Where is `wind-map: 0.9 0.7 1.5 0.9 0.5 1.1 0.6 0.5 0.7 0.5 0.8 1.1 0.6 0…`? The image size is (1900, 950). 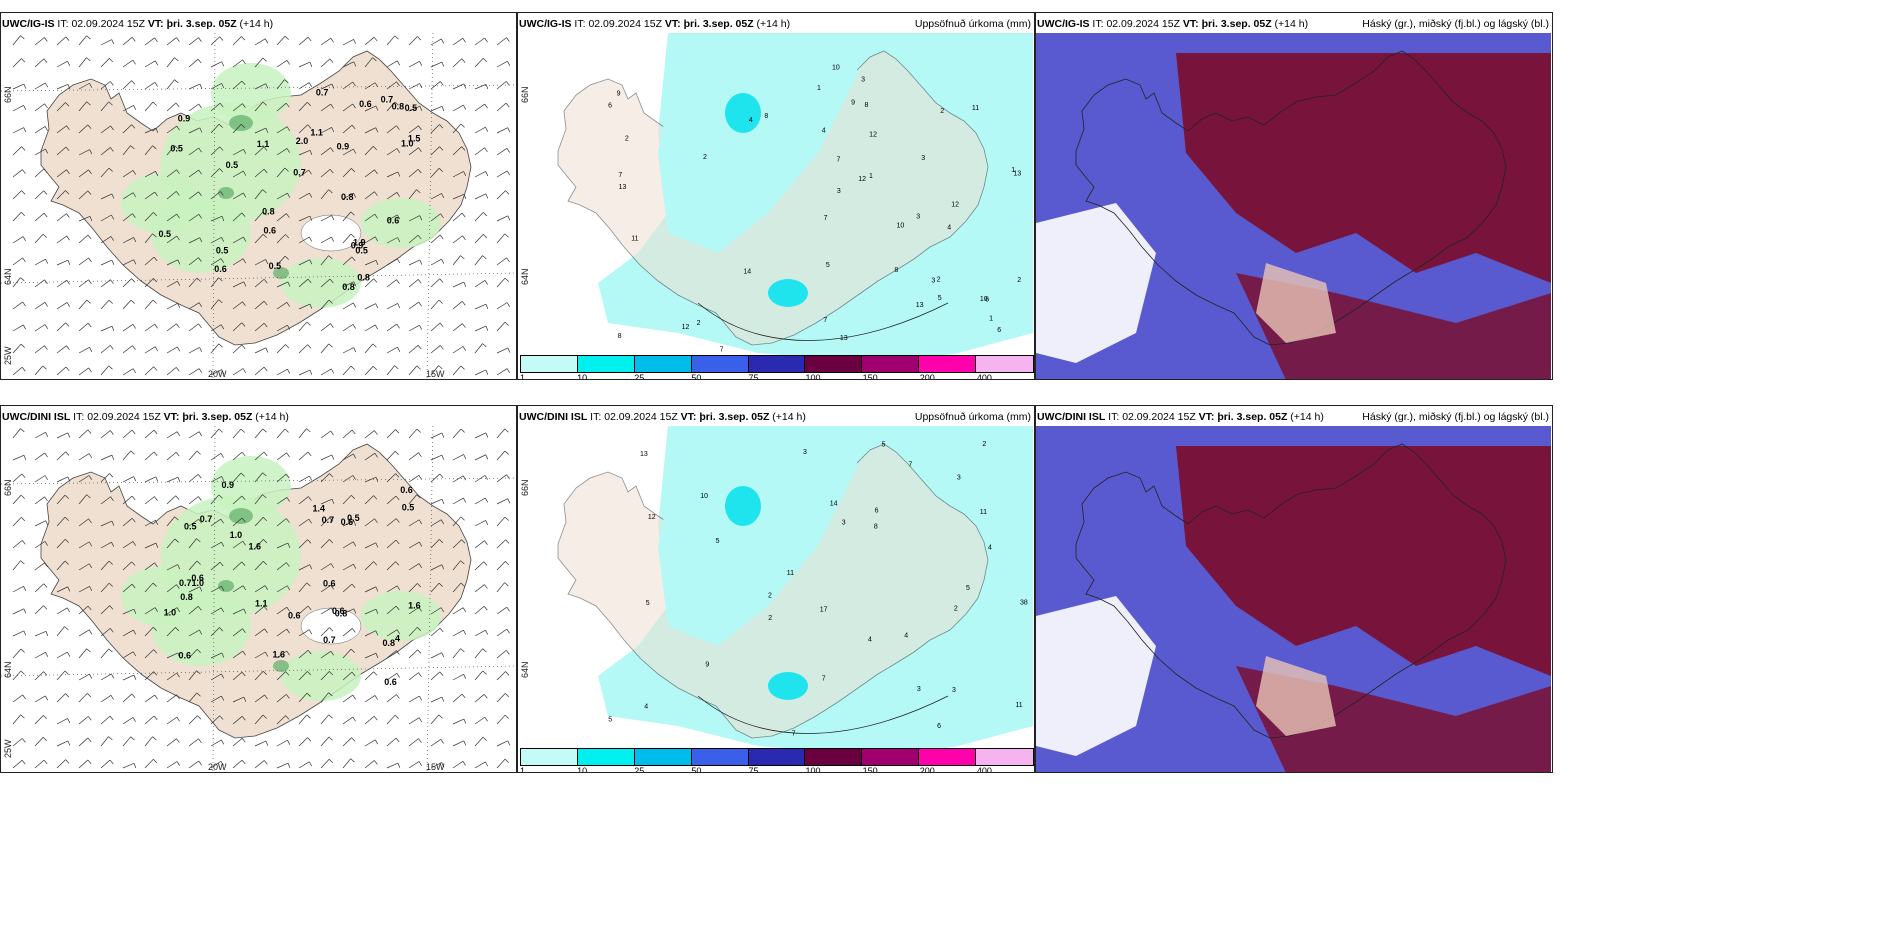 wind-map: 0.9 0.7 1.5 0.9 0.5 1.1 0.6 0.5 0.7 0.5 0.8 1.1 0.6 0… is located at coordinates (258, 206).